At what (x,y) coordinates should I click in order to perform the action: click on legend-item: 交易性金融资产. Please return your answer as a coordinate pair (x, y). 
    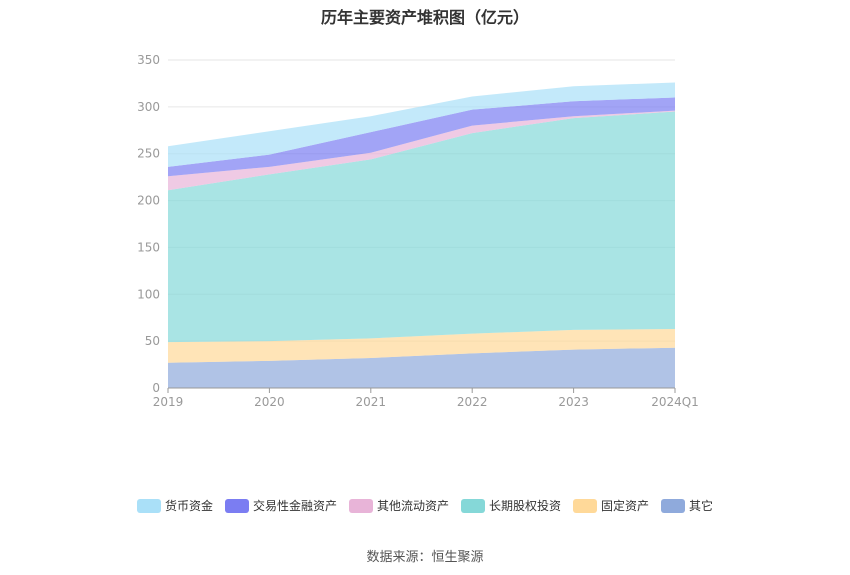
    Looking at the image, I should click on (280, 505).